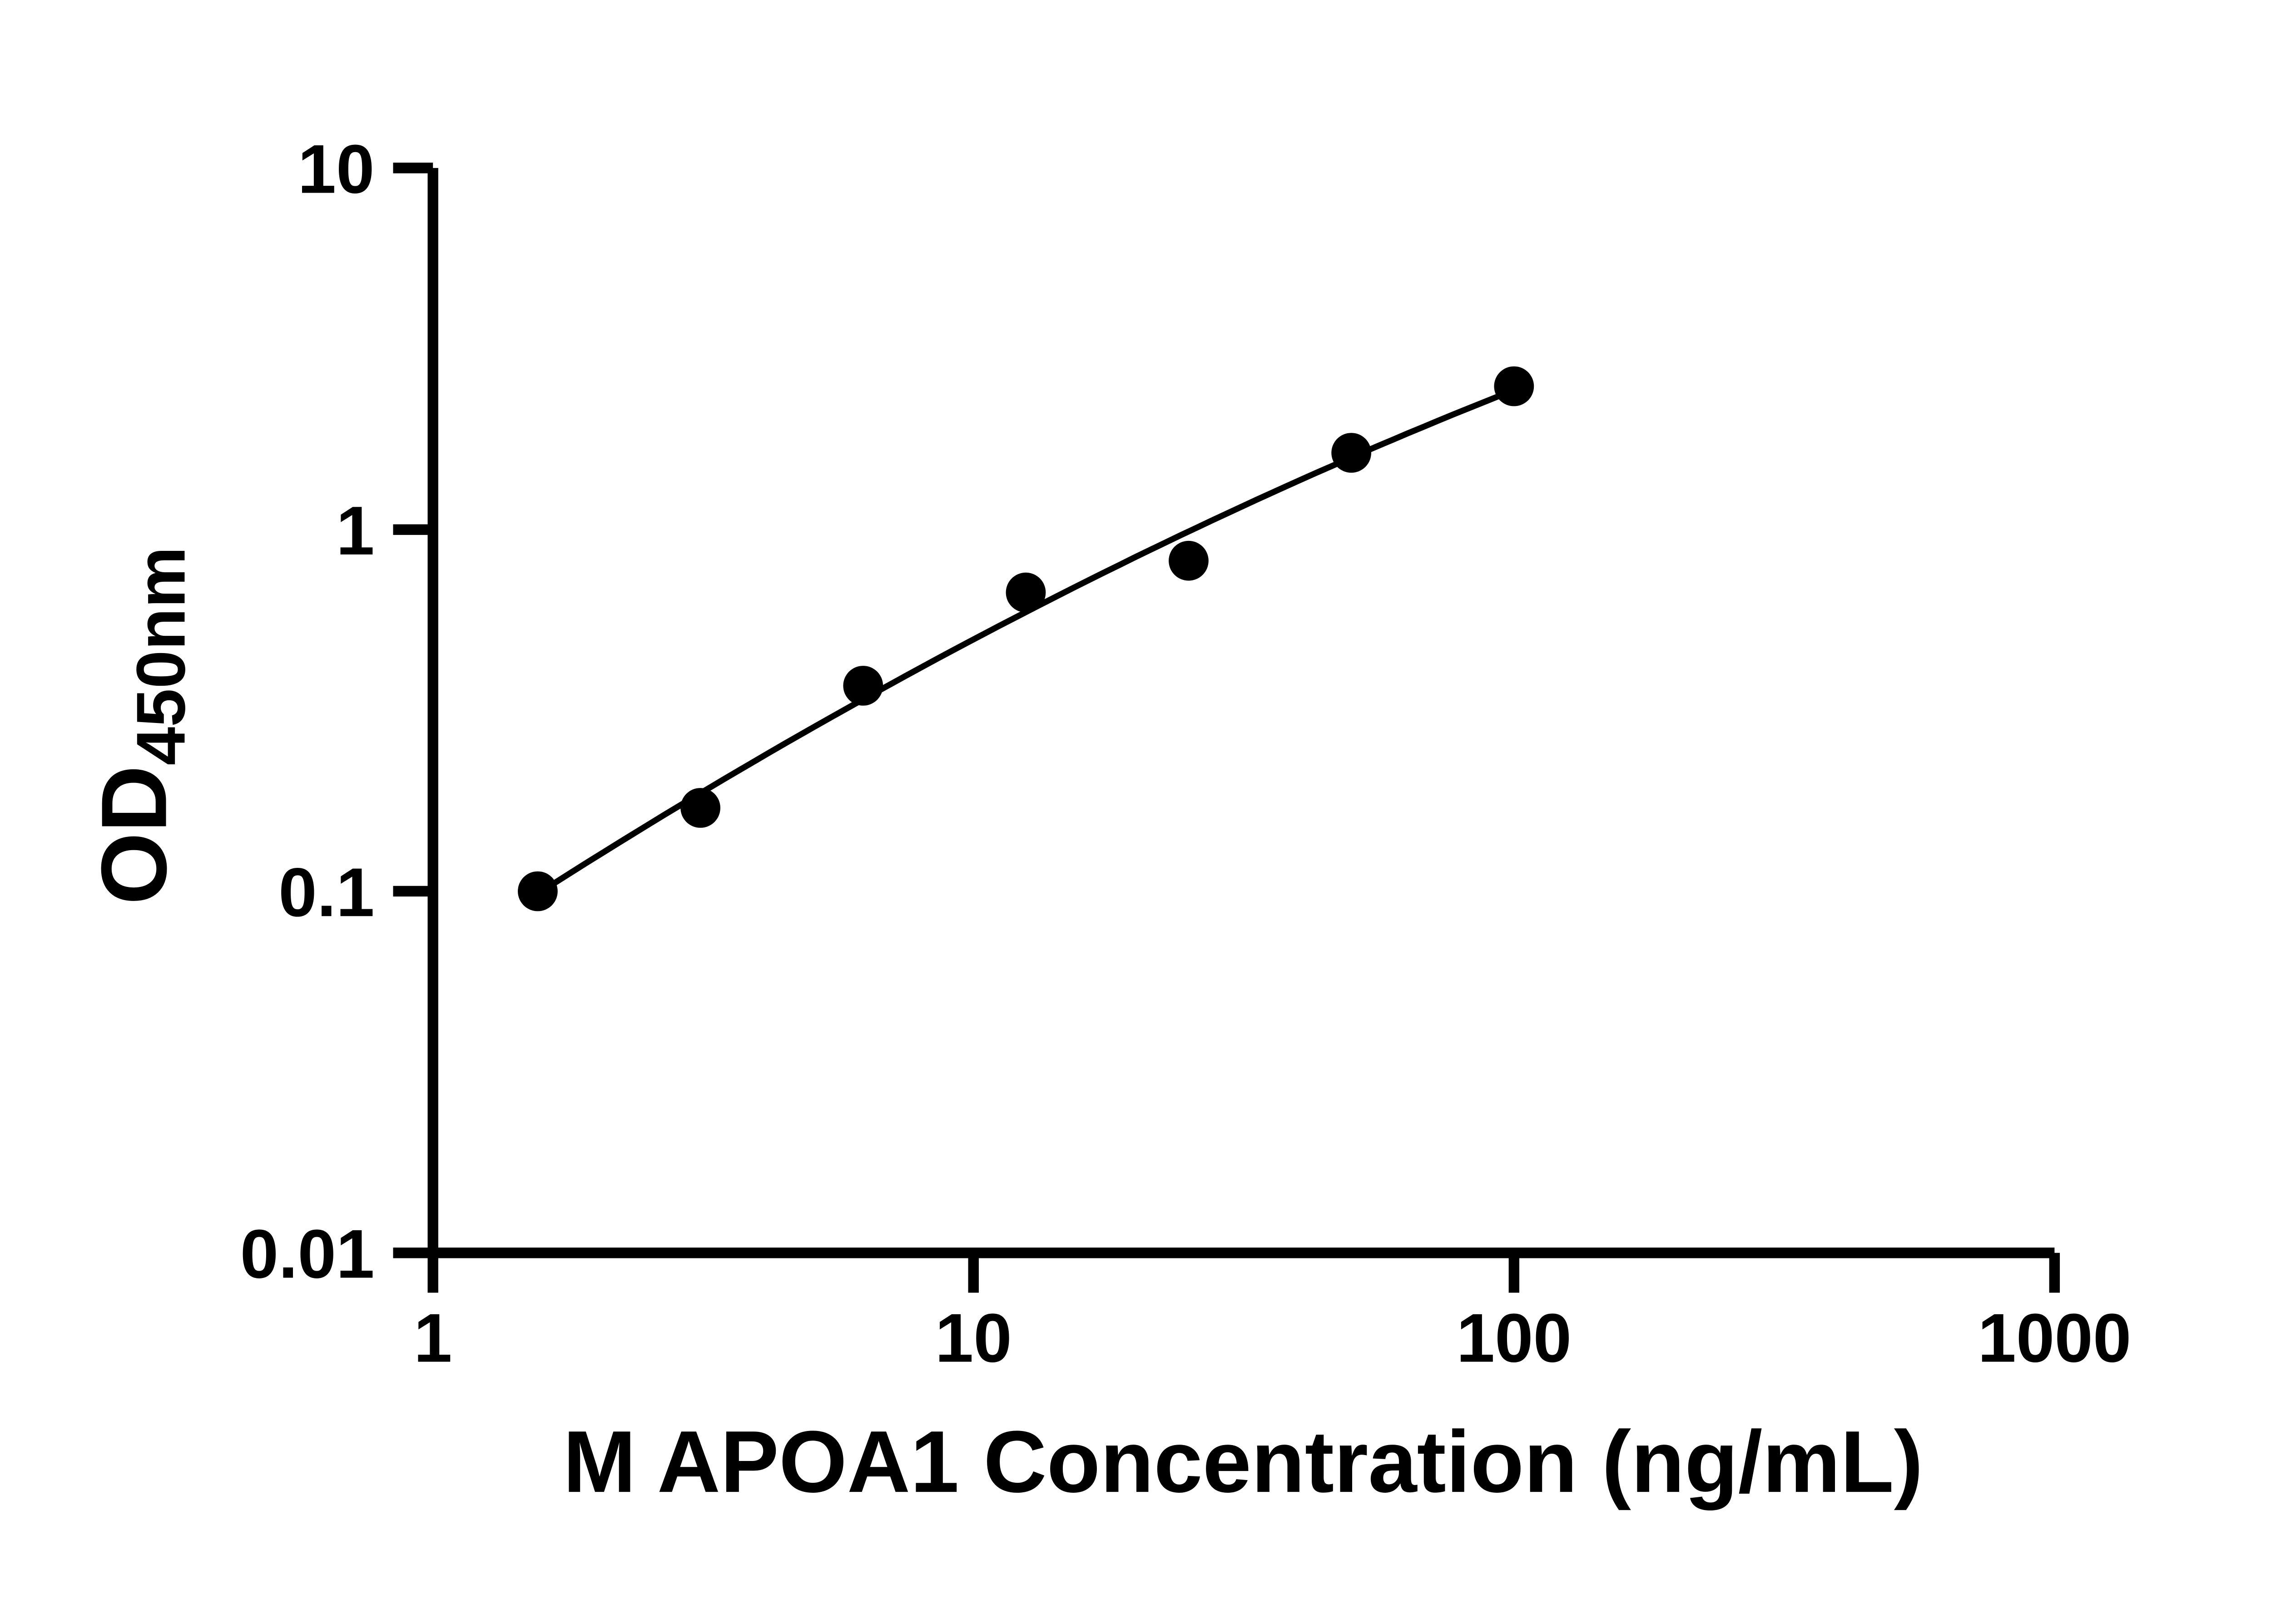  I want to click on y-axis-title-subscript: 450nm, so click(160, 656).